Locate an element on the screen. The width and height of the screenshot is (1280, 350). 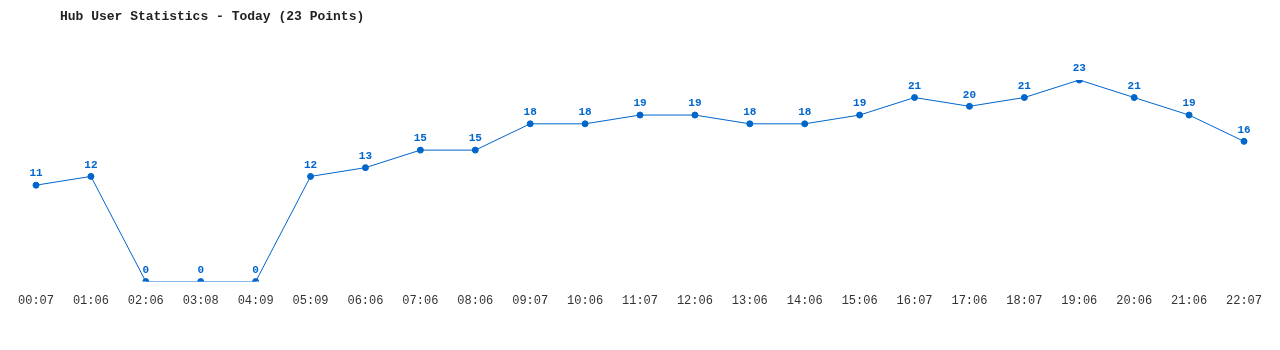
data-label: 16 is located at coordinates (1244, 129).